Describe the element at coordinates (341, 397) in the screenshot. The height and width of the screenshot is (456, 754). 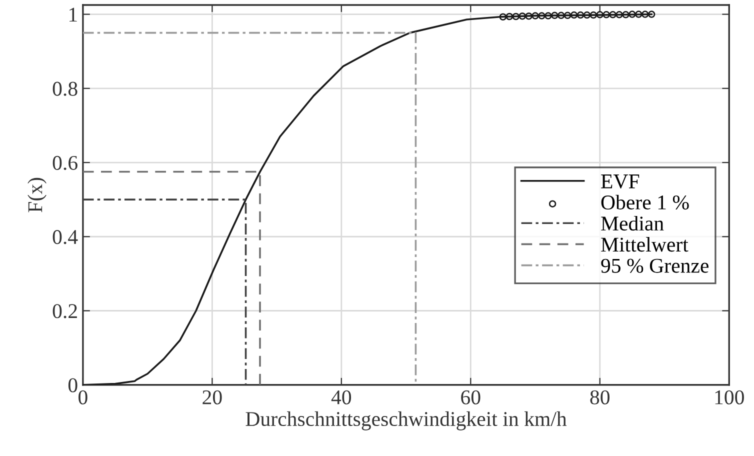
I see `x-tick-label: 40` at that location.